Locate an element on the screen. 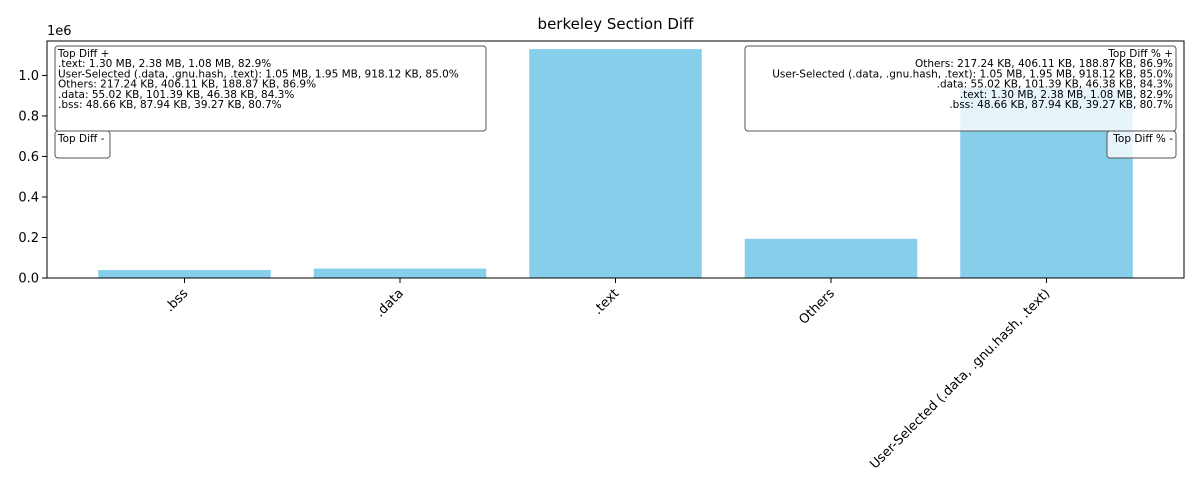 This screenshot has width=1200, height=500. x-tick-label: .text is located at coordinates (607, 302).